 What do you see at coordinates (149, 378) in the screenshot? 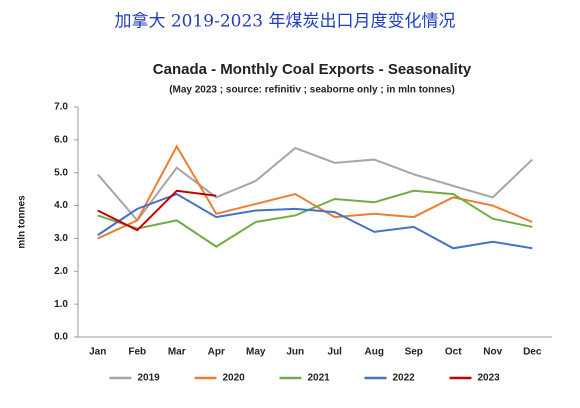
I see `legend-label: 2019` at bounding box center [149, 378].